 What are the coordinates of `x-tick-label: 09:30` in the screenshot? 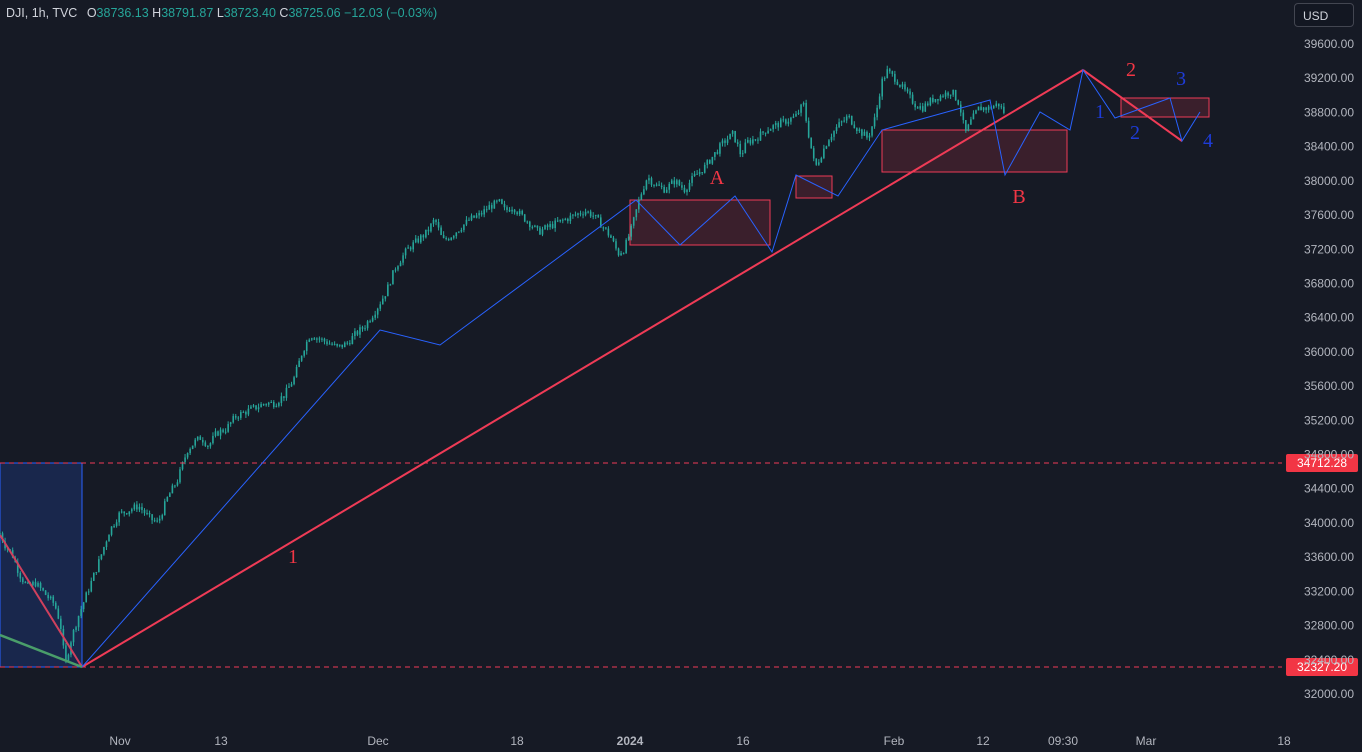 It's located at (1063, 741).